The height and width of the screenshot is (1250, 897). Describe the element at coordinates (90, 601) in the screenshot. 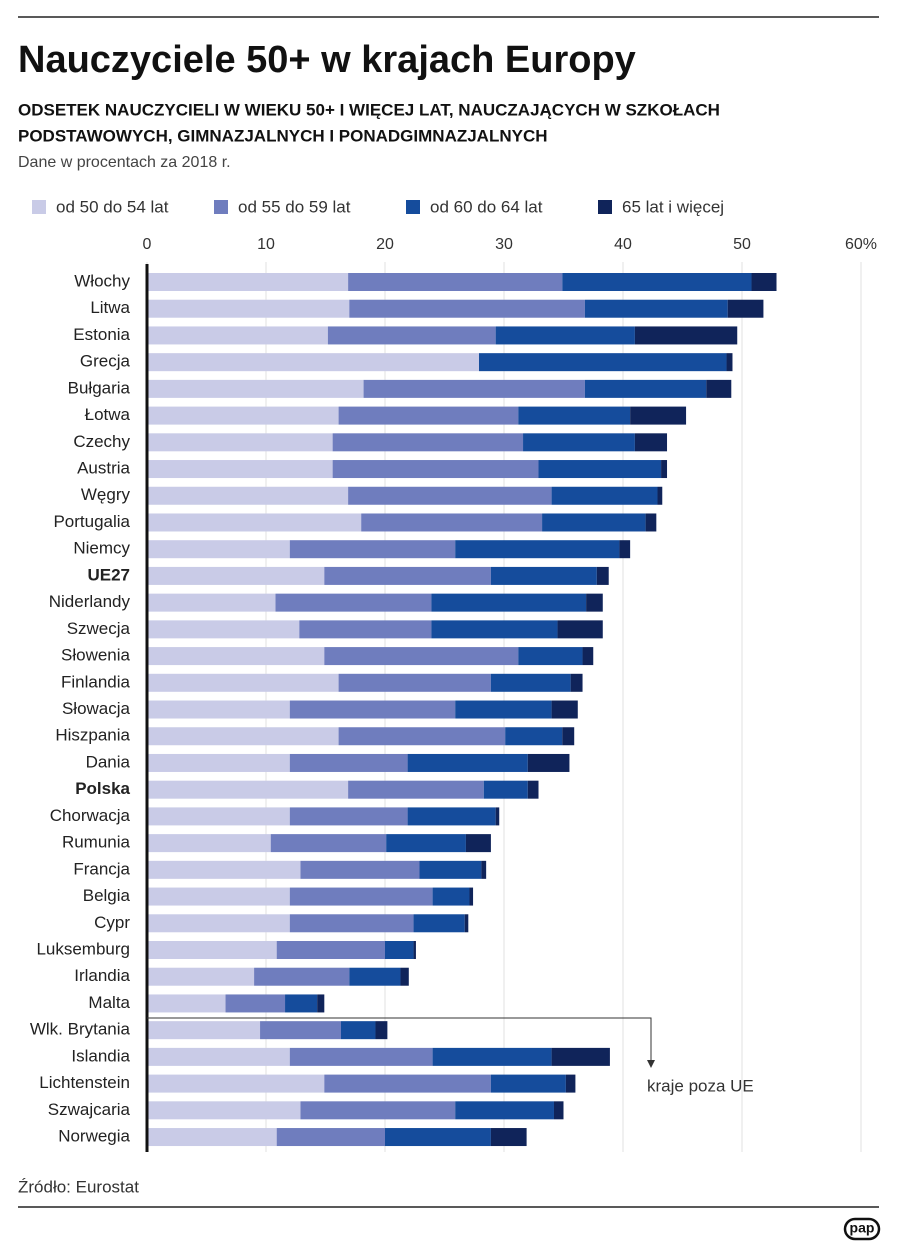

I see `category-label: Niderlandy` at that location.